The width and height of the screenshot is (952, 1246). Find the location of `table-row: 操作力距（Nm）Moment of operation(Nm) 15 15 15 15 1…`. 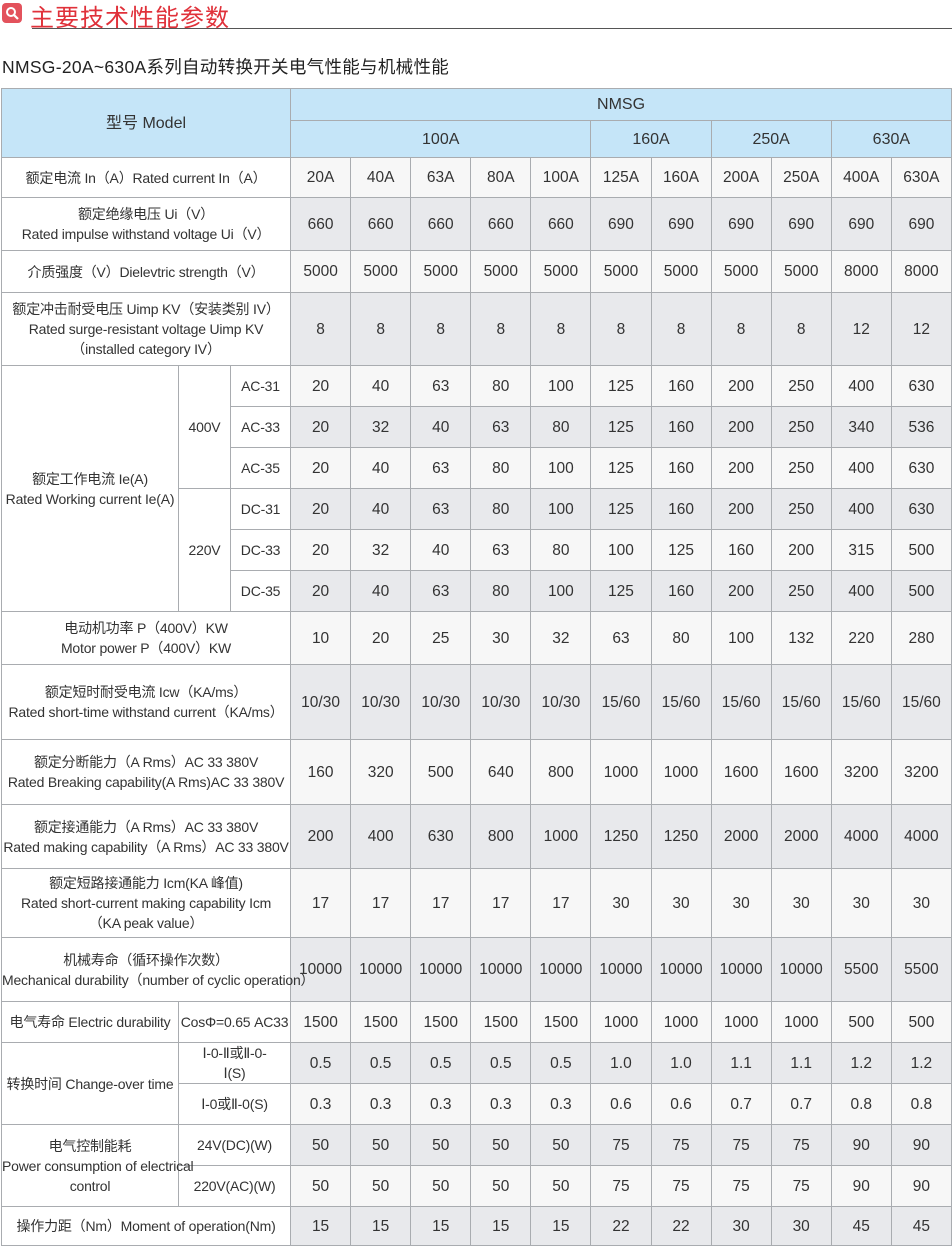

table-row: 操作力距（Nm）Moment of operation(Nm) 15 15 15 15 1… is located at coordinates (476, 1226).